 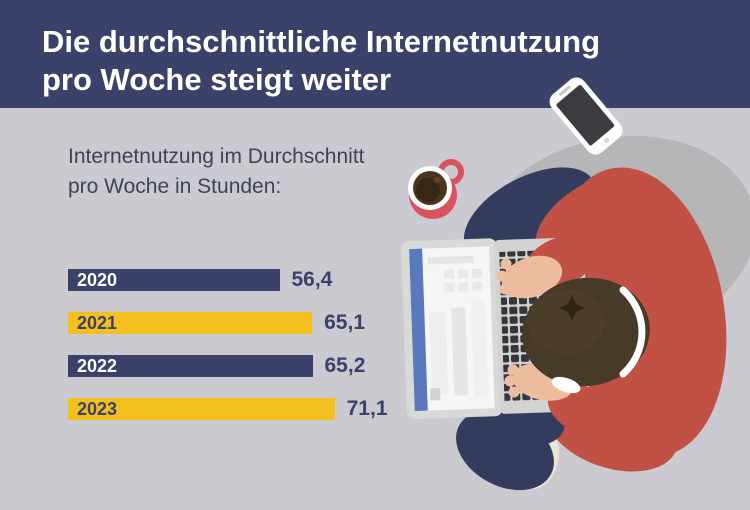 I want to click on bar-value-label: 65,2, so click(x=345, y=365).